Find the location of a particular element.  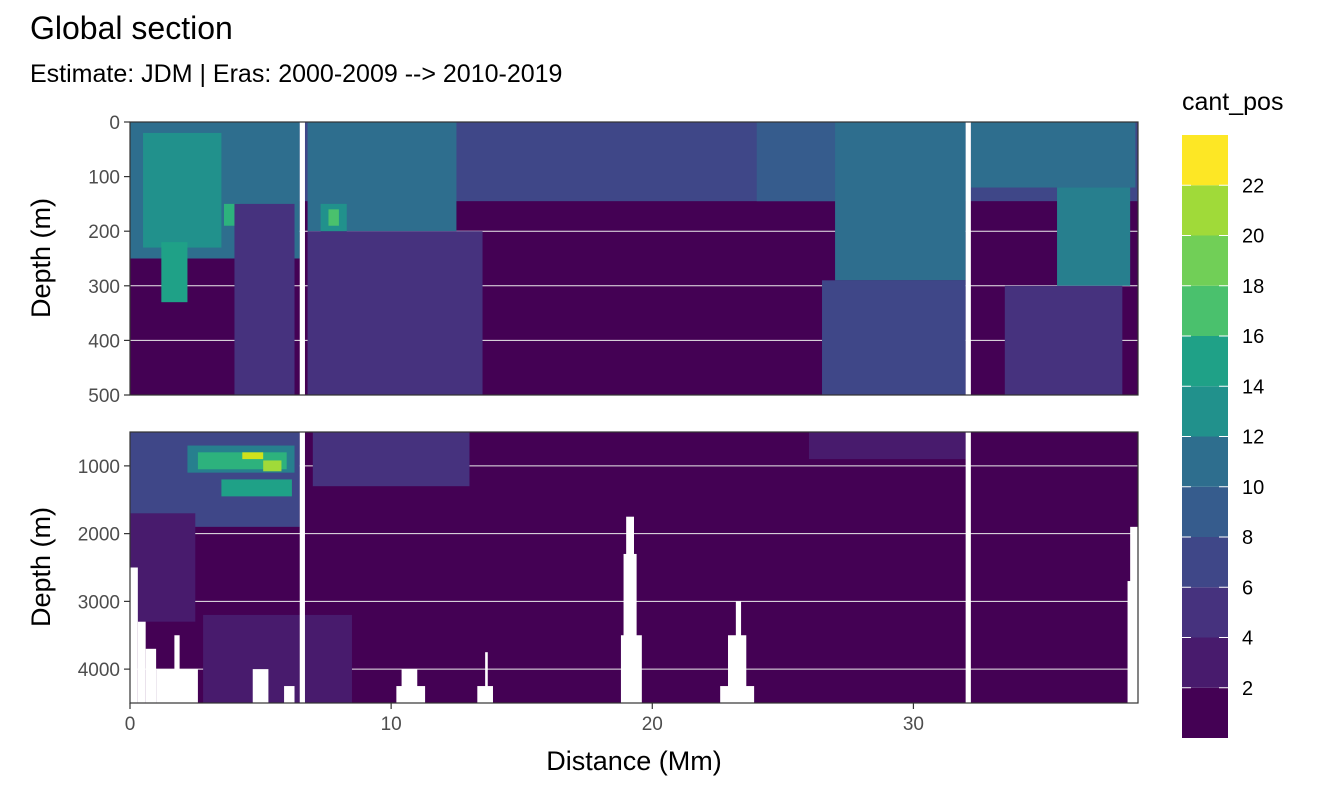

legend-break-label: 18 is located at coordinates (1253, 287).